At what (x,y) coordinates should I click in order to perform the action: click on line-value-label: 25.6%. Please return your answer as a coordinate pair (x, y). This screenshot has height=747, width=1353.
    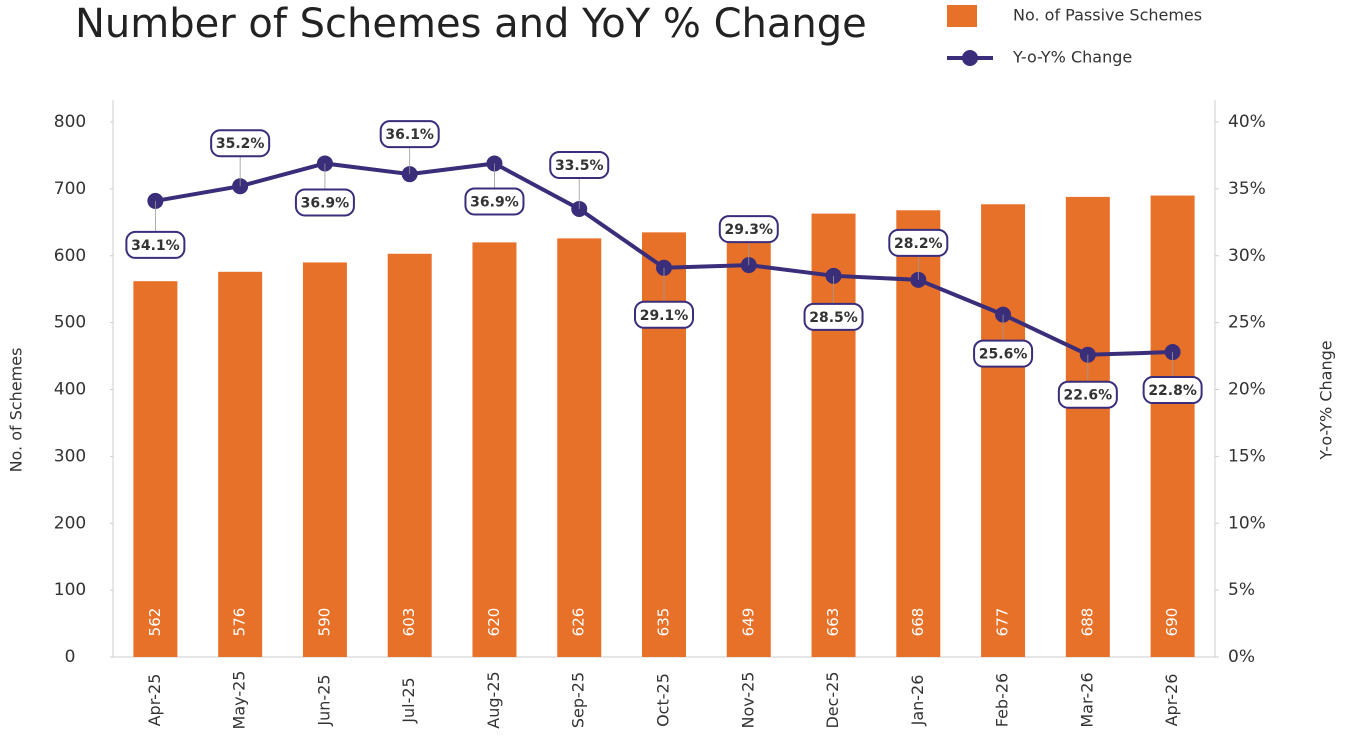
    Looking at the image, I should click on (1003, 355).